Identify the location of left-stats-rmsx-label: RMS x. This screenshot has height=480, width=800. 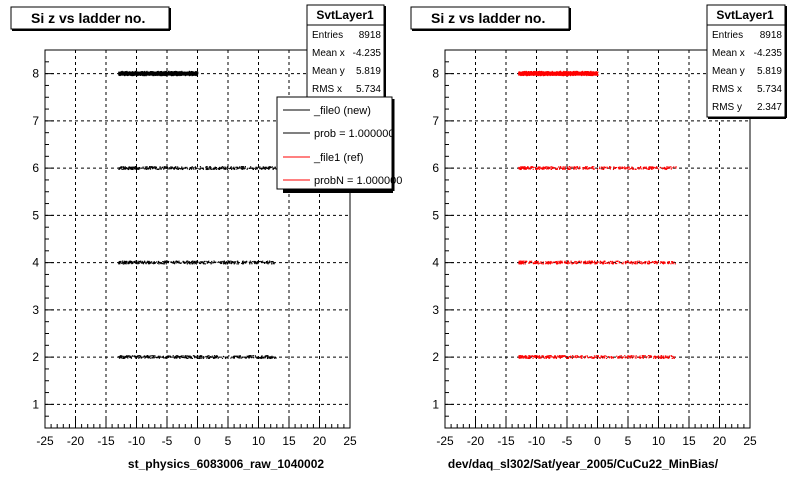
(327, 89).